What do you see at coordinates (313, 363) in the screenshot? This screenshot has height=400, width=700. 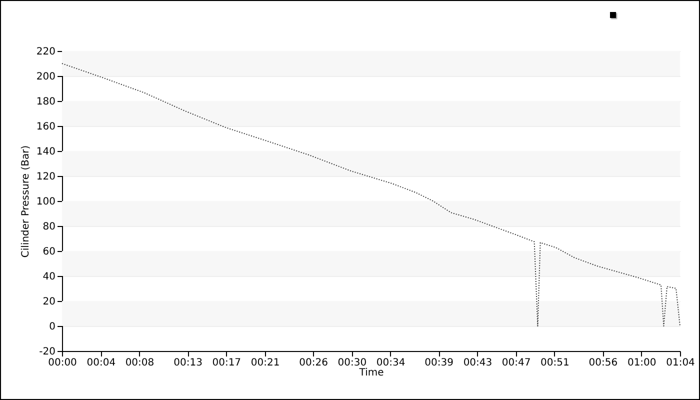 I see `x-tick-label: 00:26` at bounding box center [313, 363].